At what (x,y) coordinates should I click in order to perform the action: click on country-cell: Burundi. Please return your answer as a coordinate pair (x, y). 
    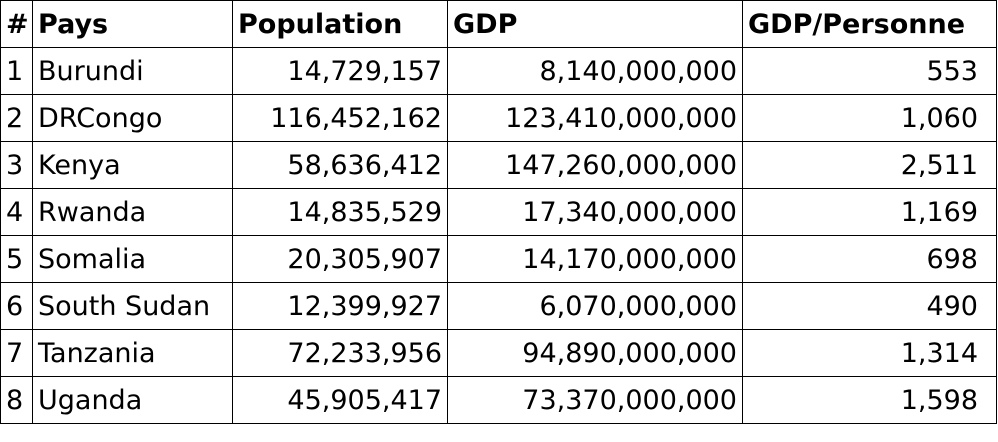
    Looking at the image, I should click on (132, 71).